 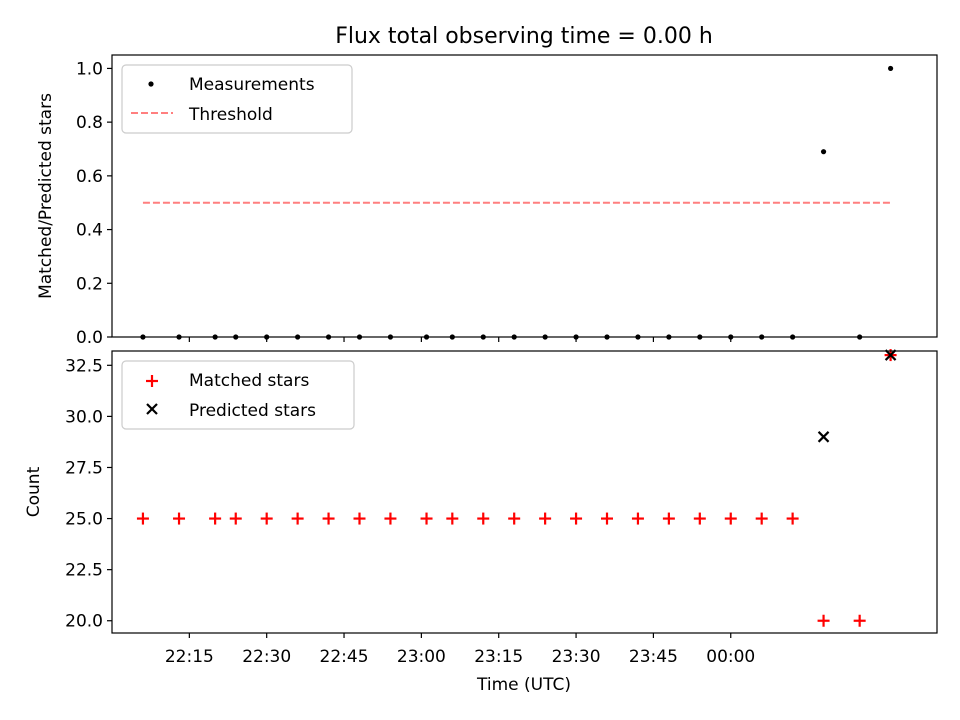 What do you see at coordinates (576, 657) in the screenshot?
I see `x-tick-label: 23:30` at bounding box center [576, 657].